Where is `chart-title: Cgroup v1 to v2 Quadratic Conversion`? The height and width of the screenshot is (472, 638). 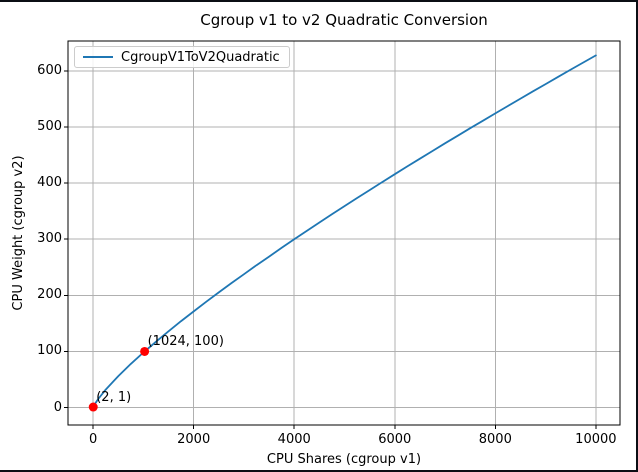 chart-title: Cgroup v1 to v2 Quadratic Conversion is located at coordinates (344, 20).